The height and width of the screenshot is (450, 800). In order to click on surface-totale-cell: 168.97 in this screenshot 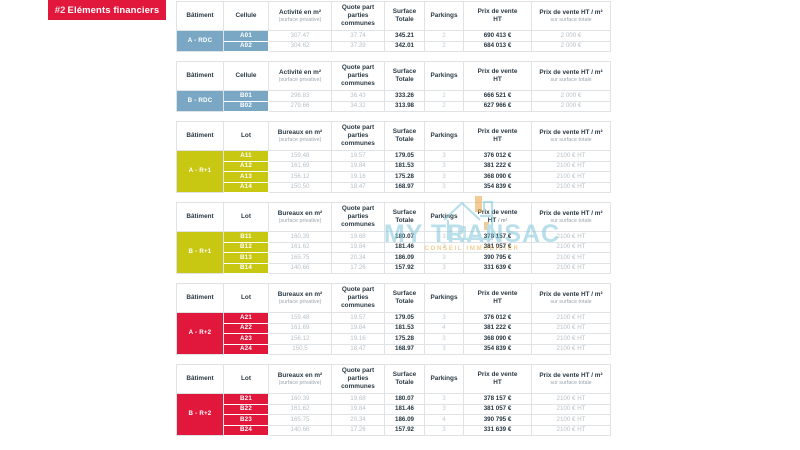, I will do `click(404, 349)`.